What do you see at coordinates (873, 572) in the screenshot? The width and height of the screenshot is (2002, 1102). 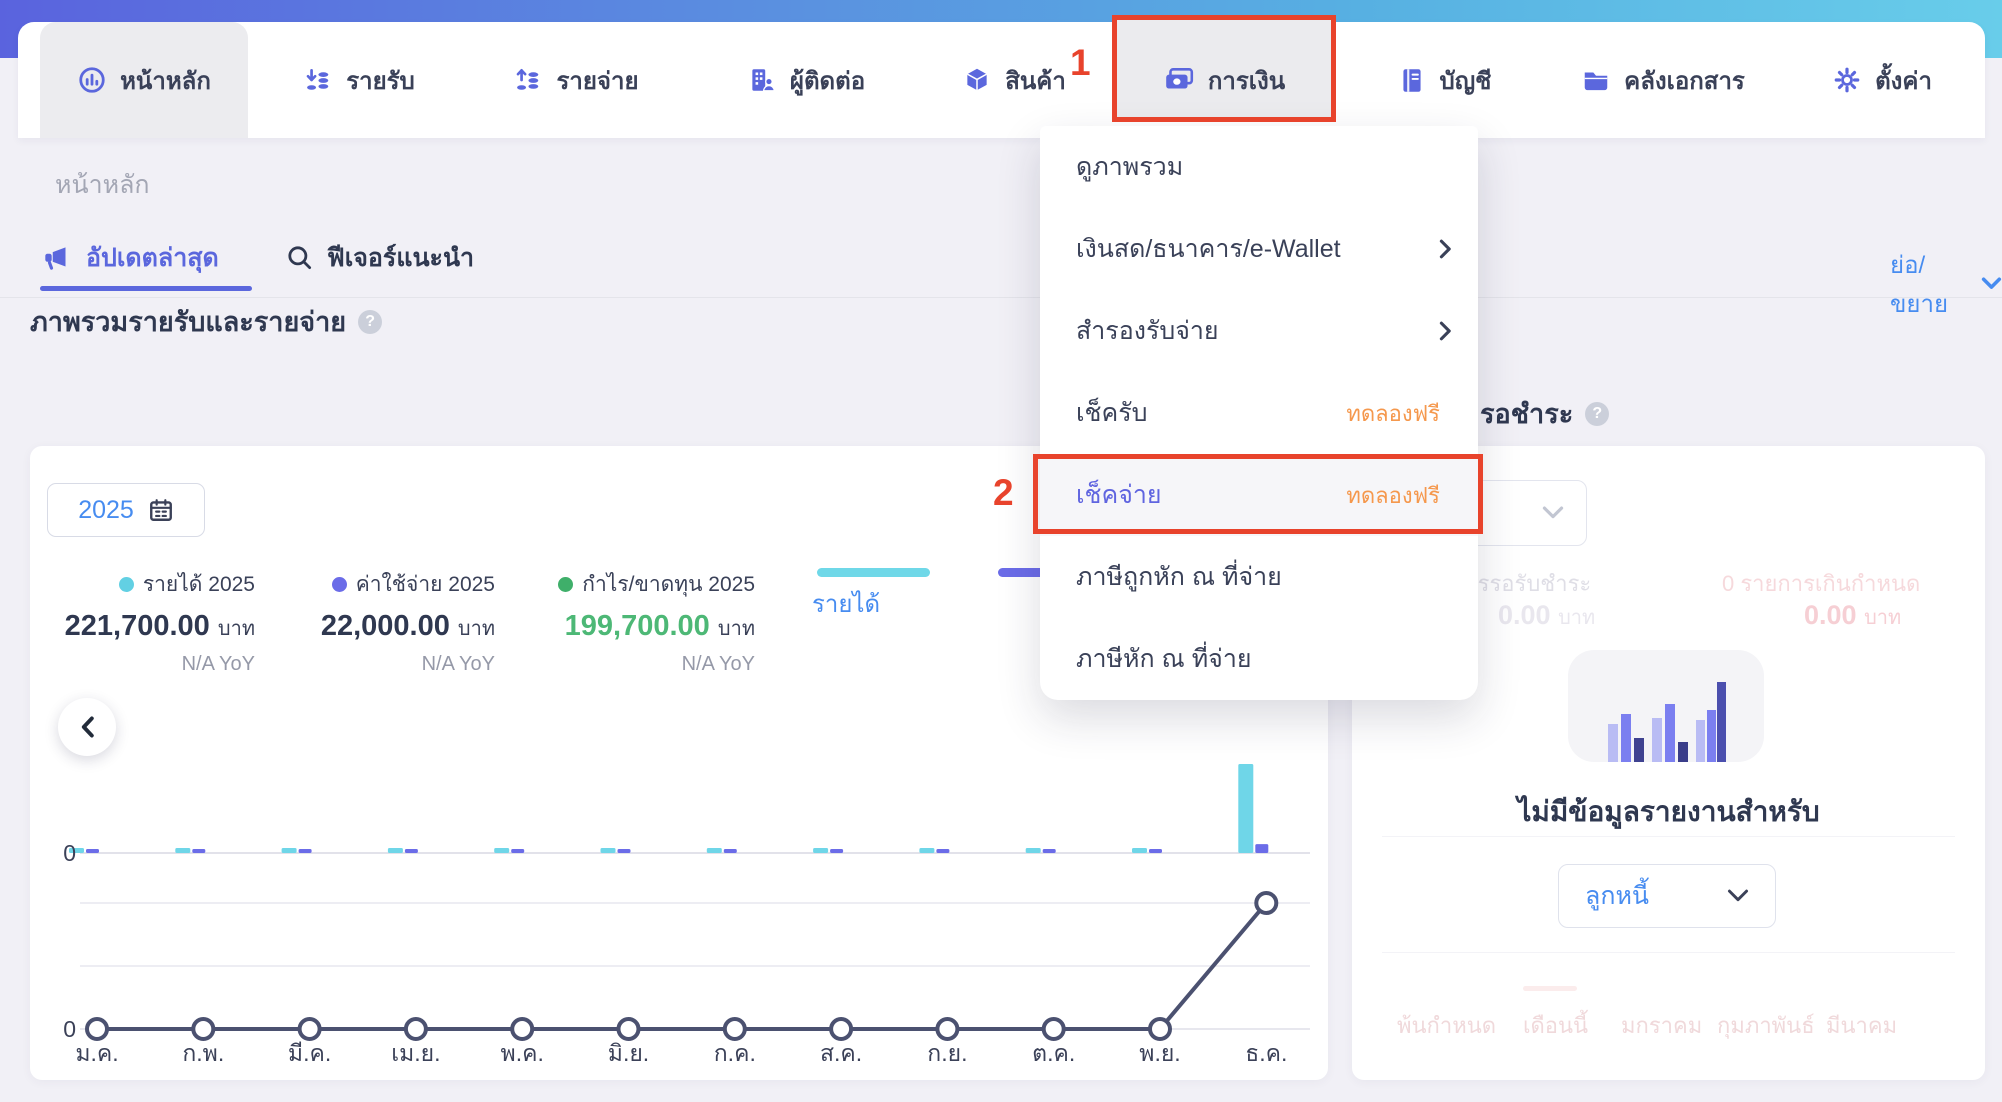 I see `legend-toggle-income` at bounding box center [873, 572].